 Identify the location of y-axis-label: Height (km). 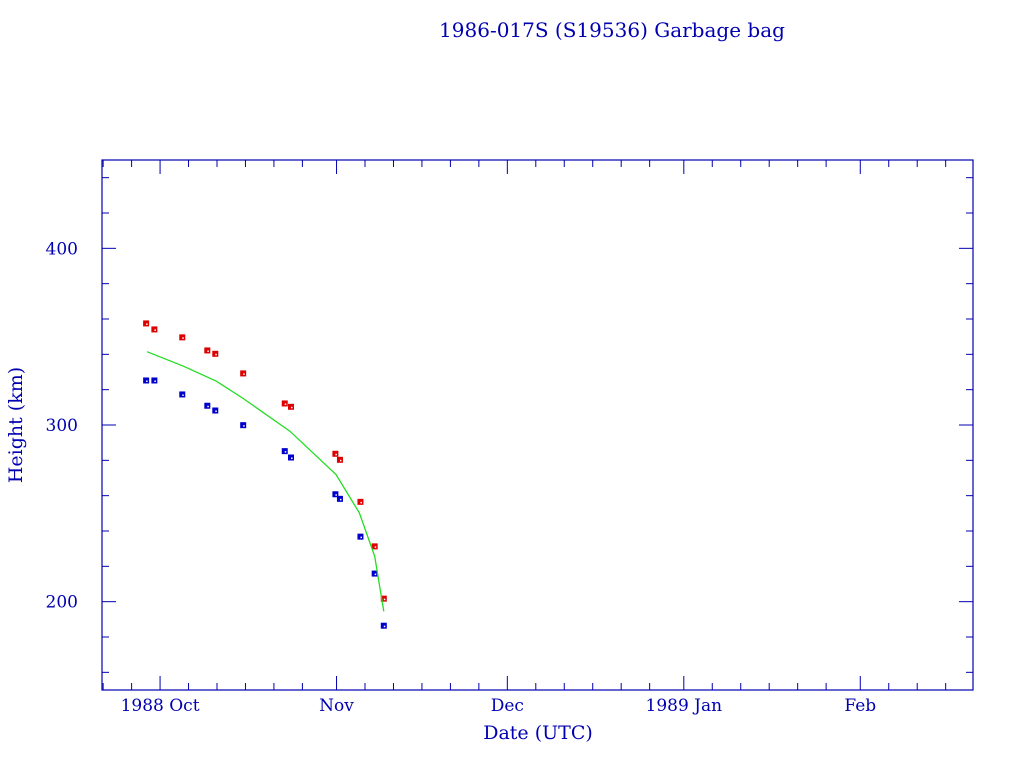
(16, 425).